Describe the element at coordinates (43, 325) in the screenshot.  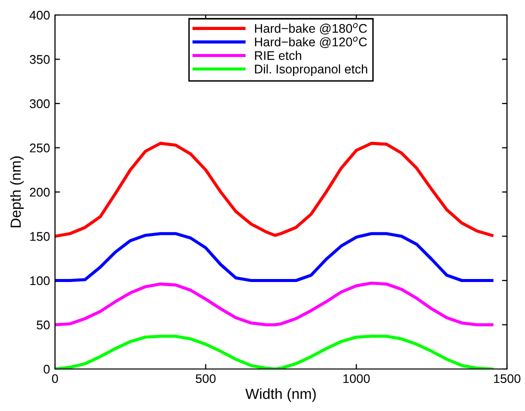
I see `y-tick-label: 50` at that location.